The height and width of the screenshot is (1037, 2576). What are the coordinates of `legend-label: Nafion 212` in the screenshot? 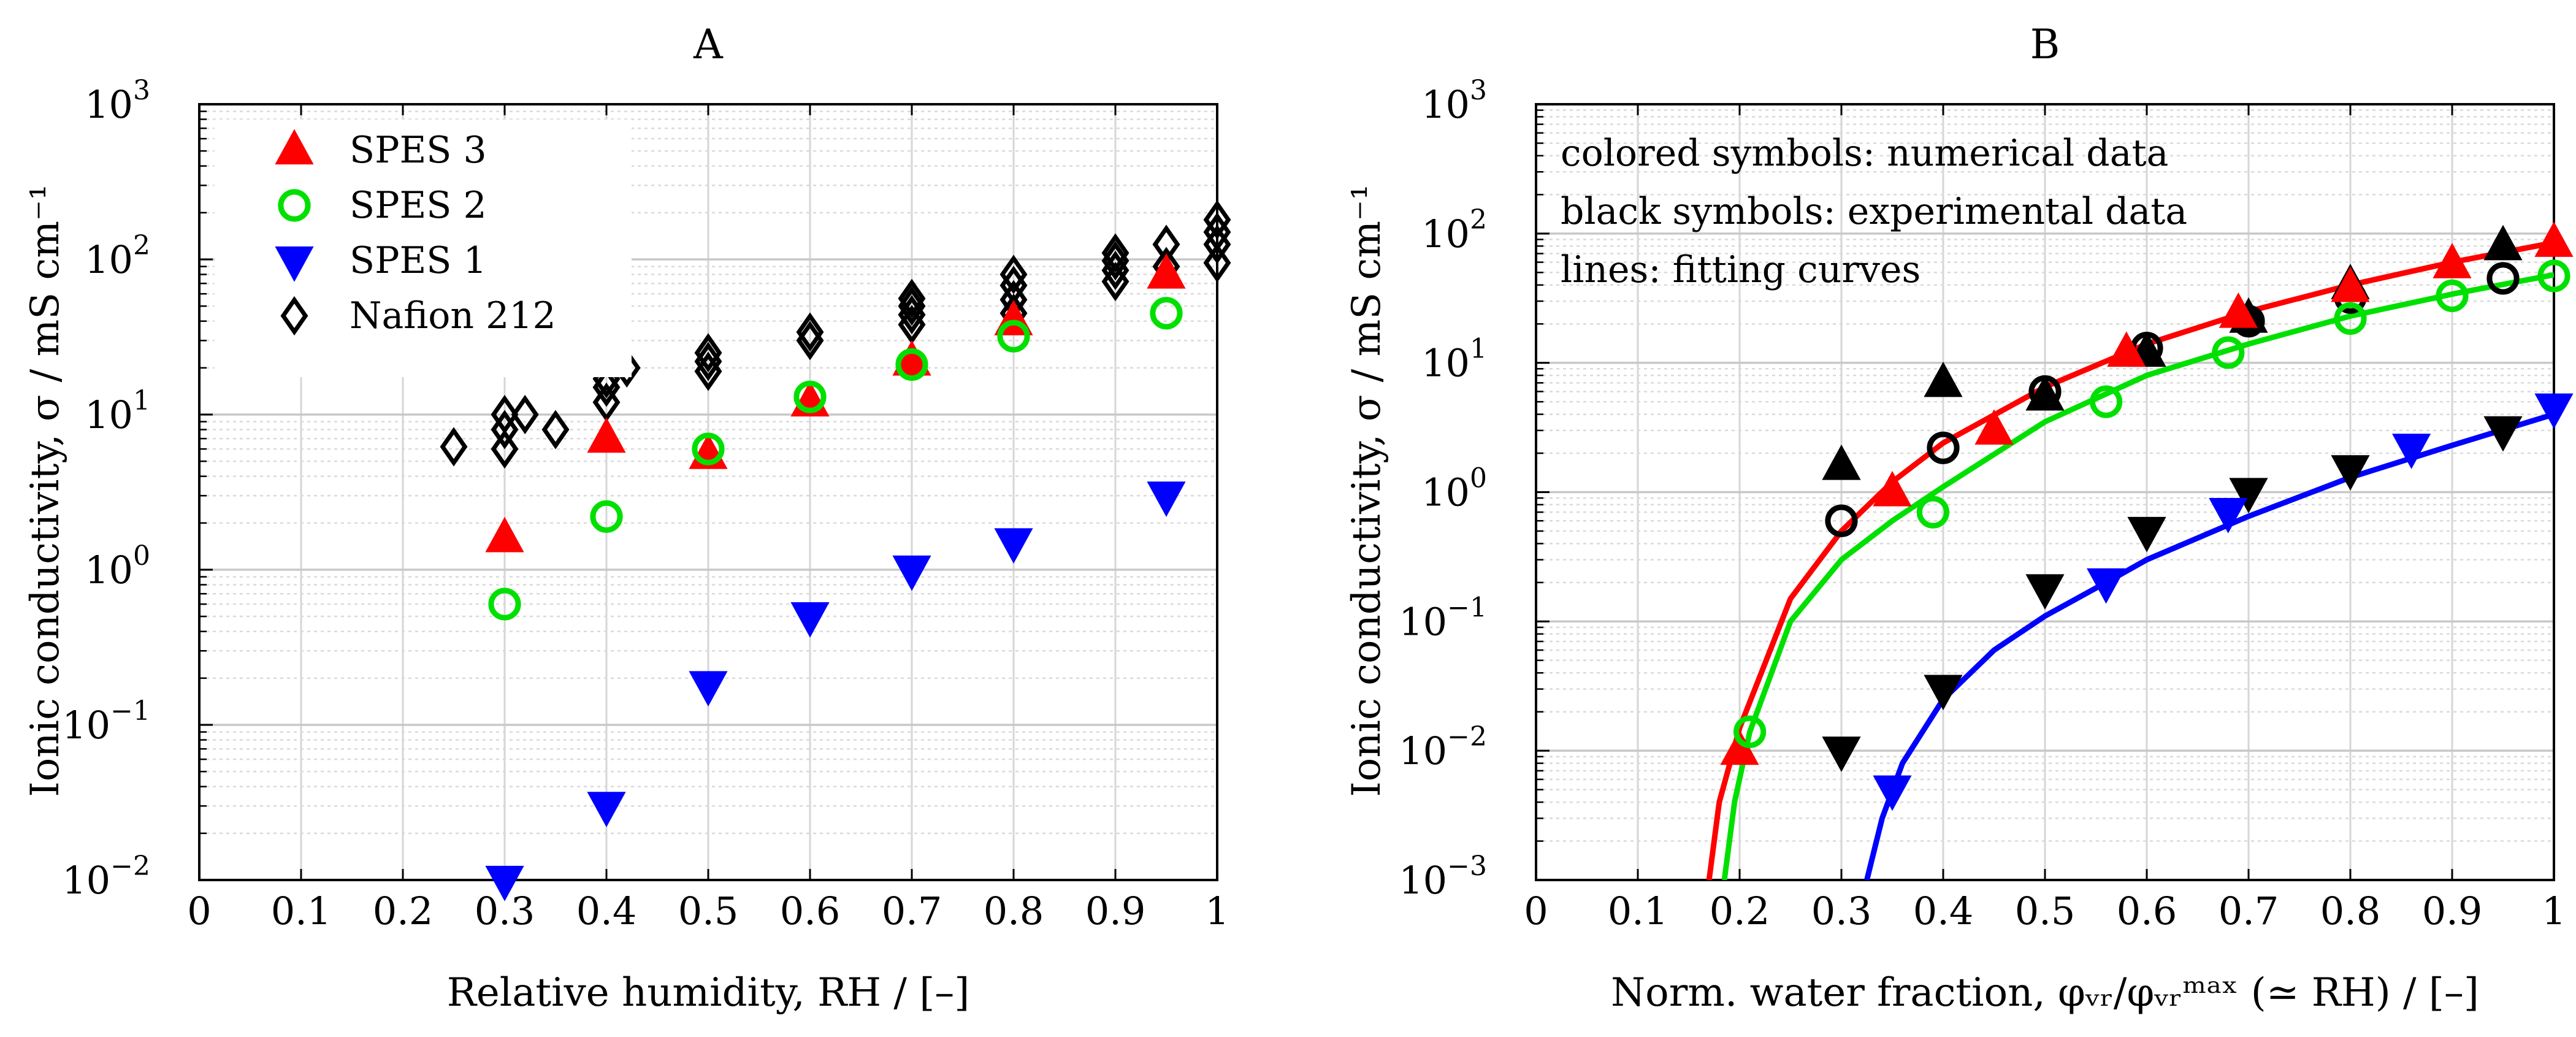 It's located at (453, 315).